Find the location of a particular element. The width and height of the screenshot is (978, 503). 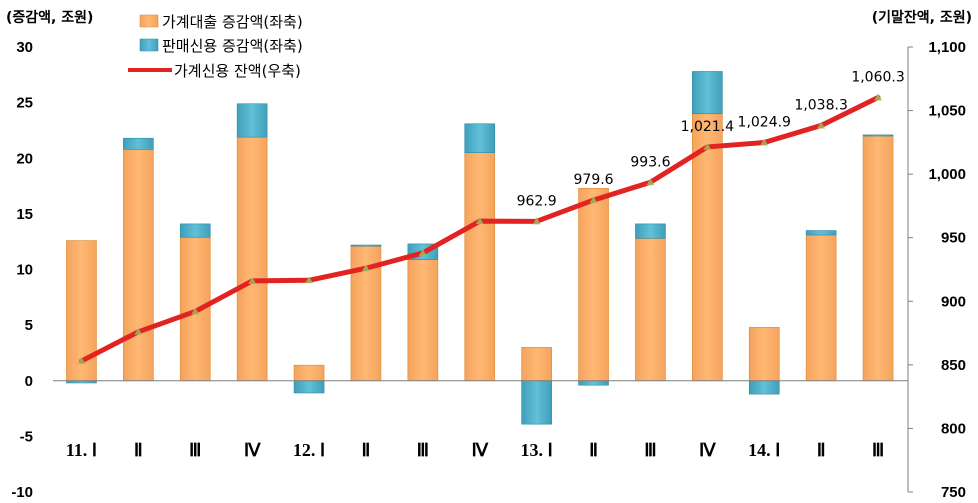

data-label-balance: 1,060.3 is located at coordinates (877, 77).